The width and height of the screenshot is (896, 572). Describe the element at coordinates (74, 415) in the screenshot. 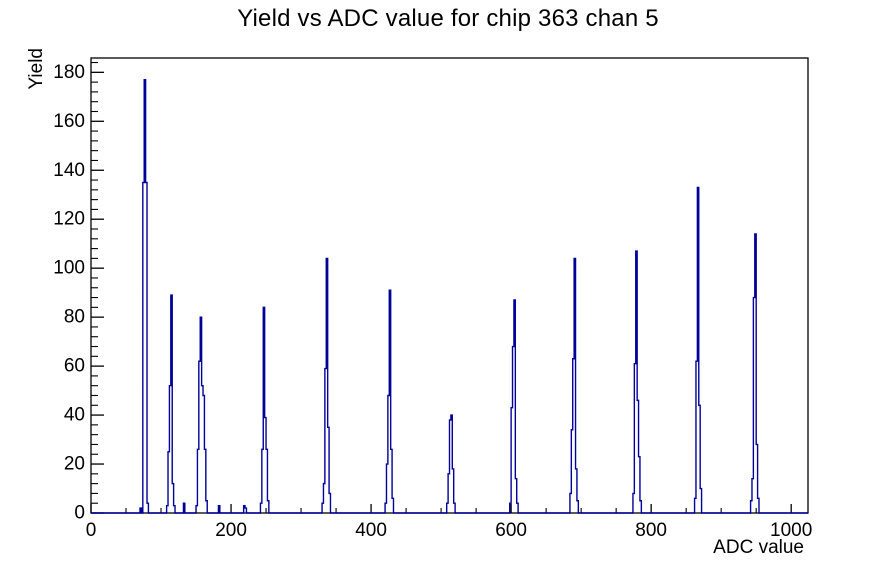

I see `y-tick-label: 40` at that location.